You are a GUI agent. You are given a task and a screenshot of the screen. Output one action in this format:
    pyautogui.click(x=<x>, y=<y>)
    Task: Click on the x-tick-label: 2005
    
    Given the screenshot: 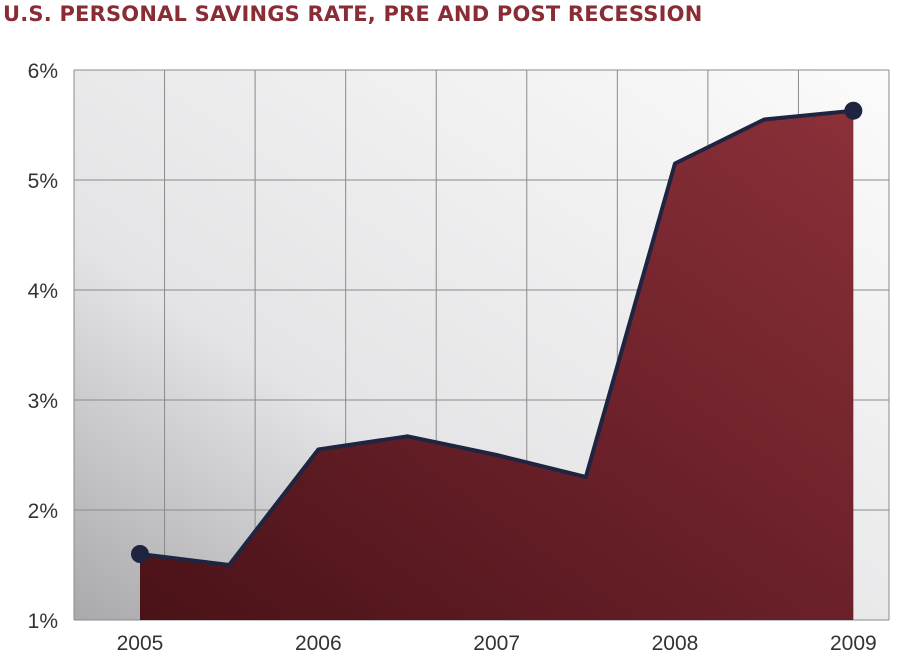 What is the action you would take?
    pyautogui.click(x=140, y=643)
    